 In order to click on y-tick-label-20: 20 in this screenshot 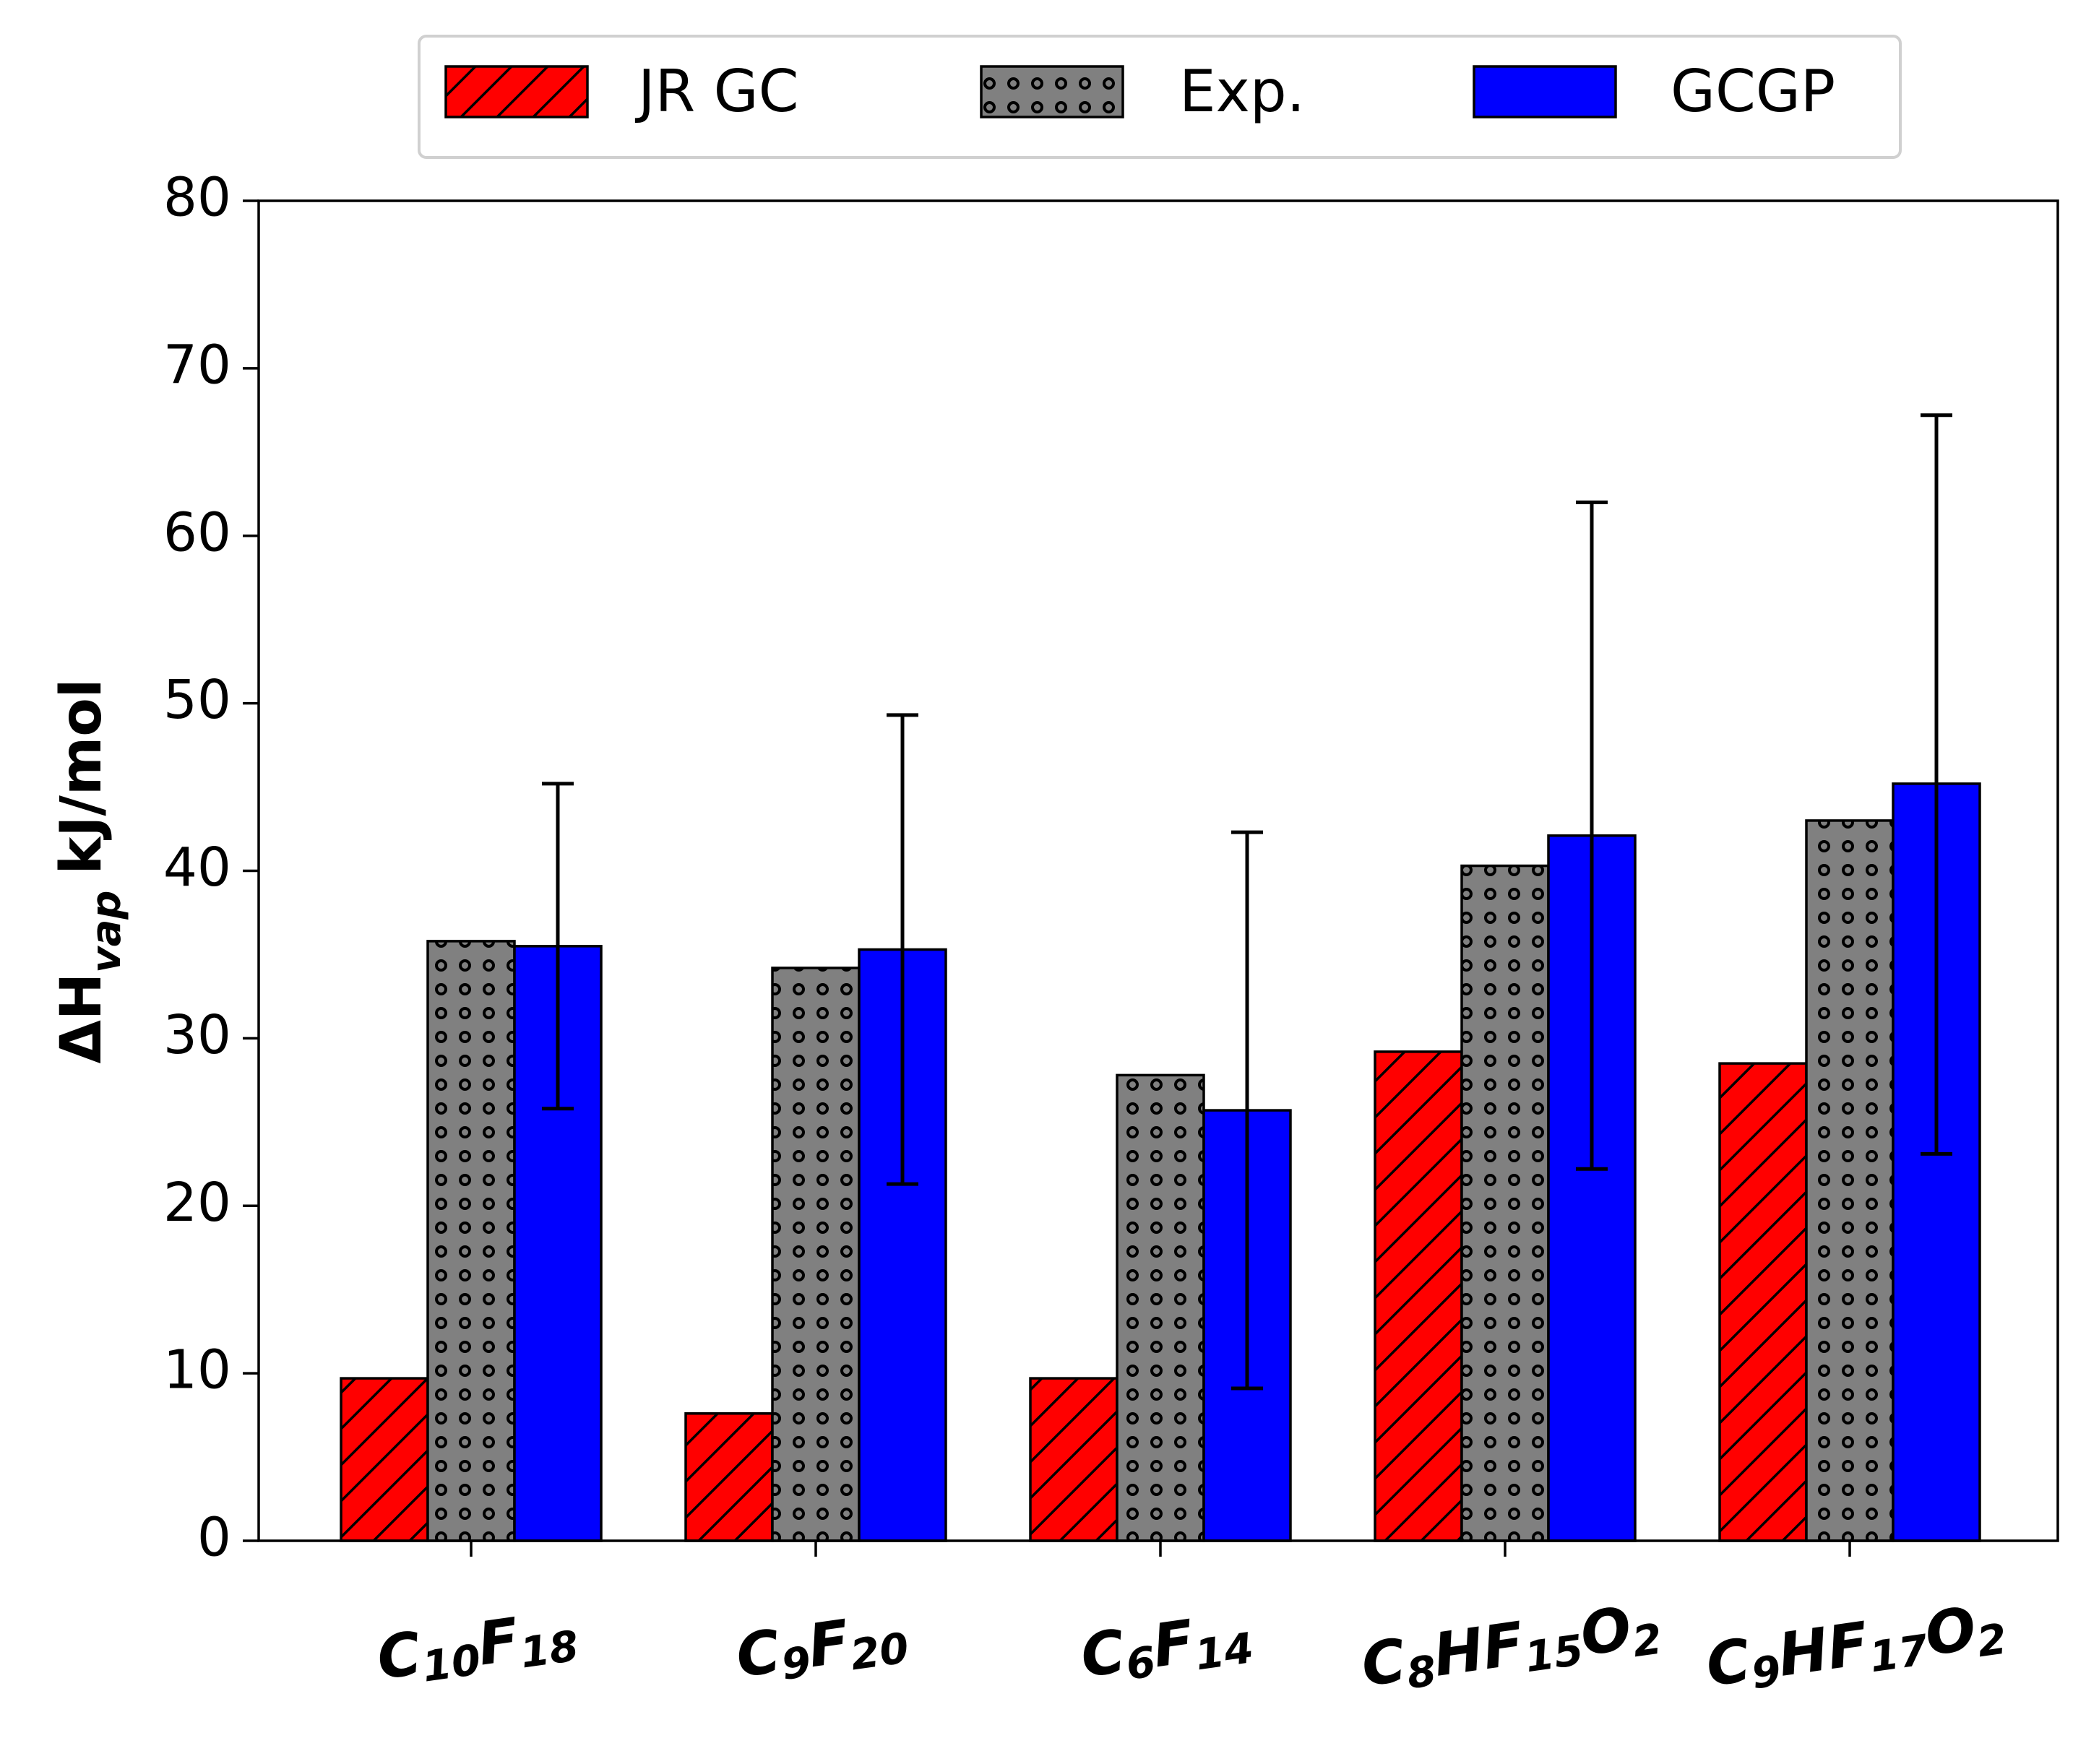, I will do `click(197, 1203)`.